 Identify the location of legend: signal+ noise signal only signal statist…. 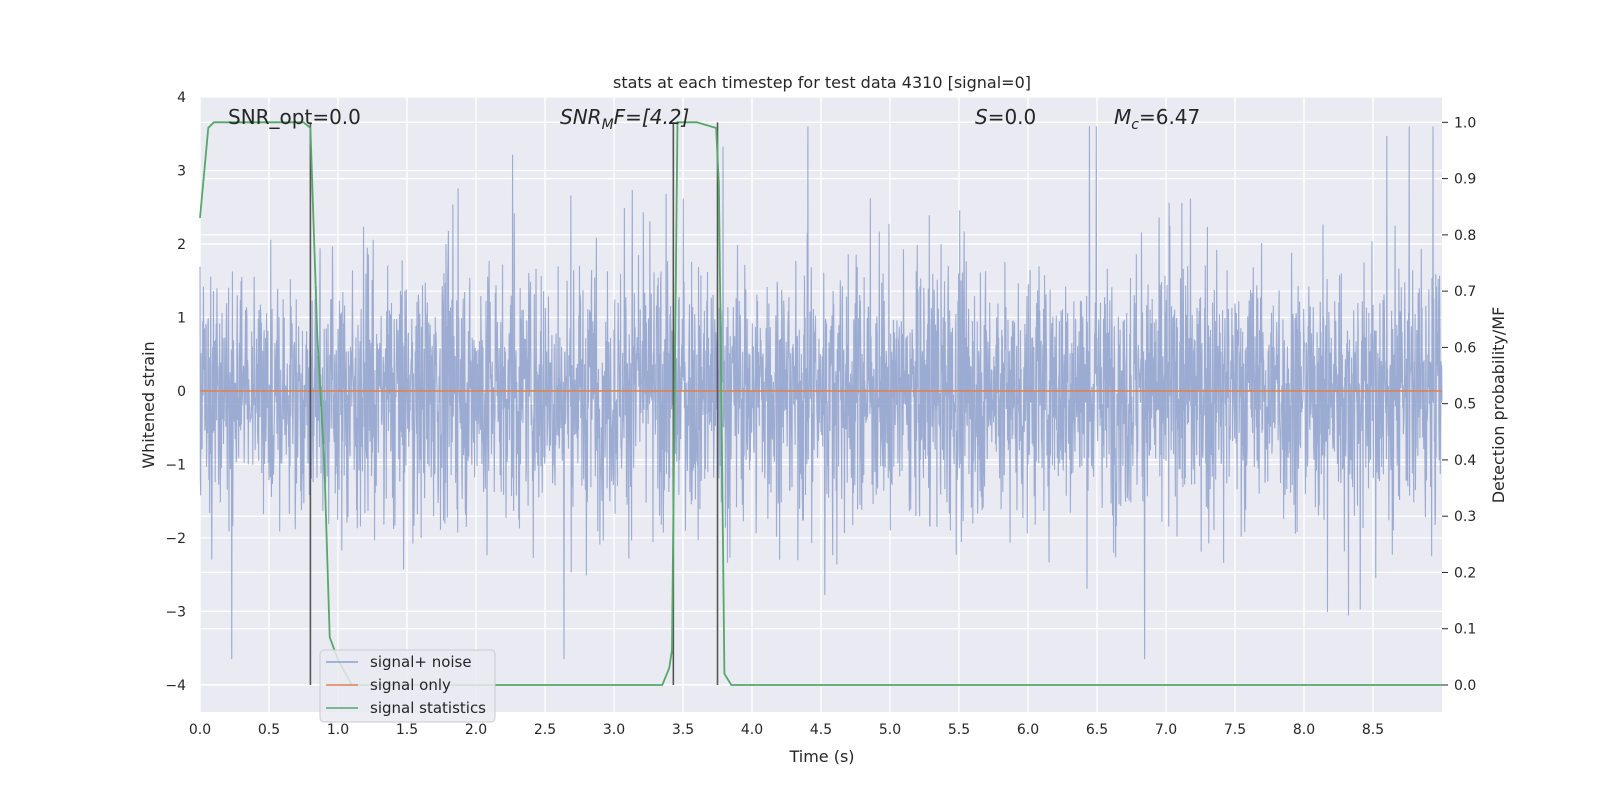
(407, 686).